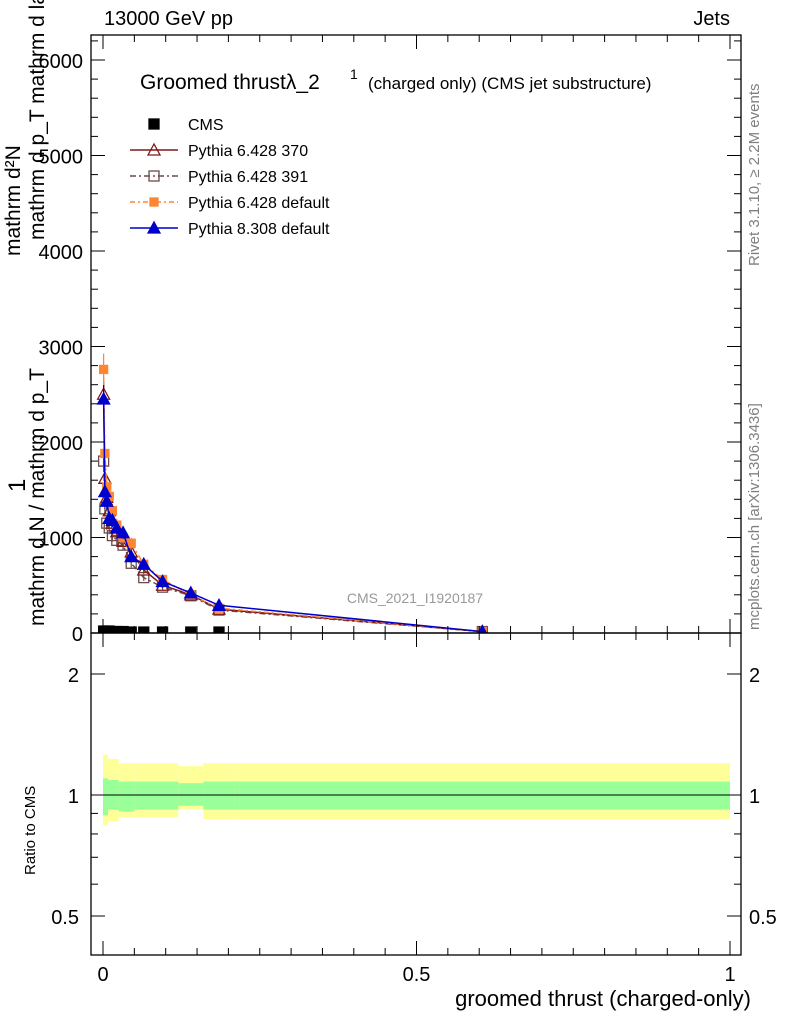 This screenshot has height=1024, width=786. What do you see at coordinates (65, 918) in the screenshot?
I see `ratio-tick-label: 0.5` at bounding box center [65, 918].